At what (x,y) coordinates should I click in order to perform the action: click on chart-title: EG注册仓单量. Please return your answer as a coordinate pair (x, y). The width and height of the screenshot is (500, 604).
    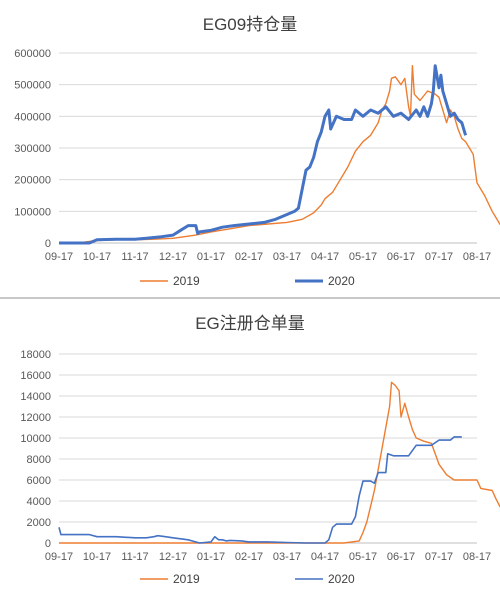
    Looking at the image, I should click on (250, 323).